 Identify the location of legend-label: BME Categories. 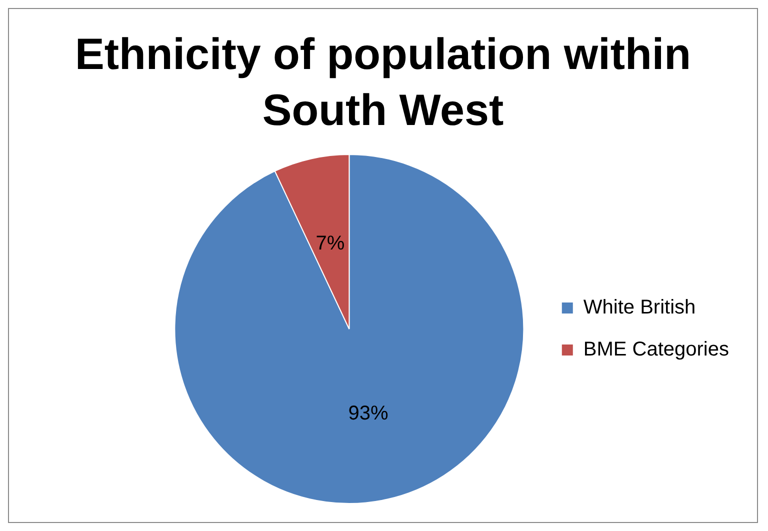
(656, 349).